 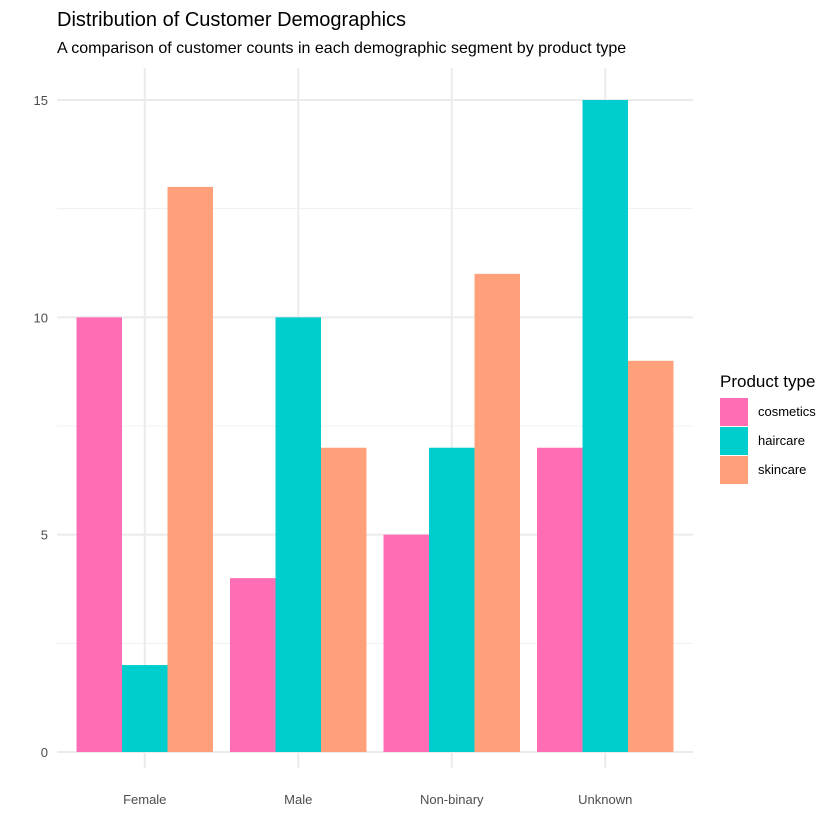 What do you see at coordinates (452, 799) in the screenshot?
I see `x-tick-label: Non-binary` at bounding box center [452, 799].